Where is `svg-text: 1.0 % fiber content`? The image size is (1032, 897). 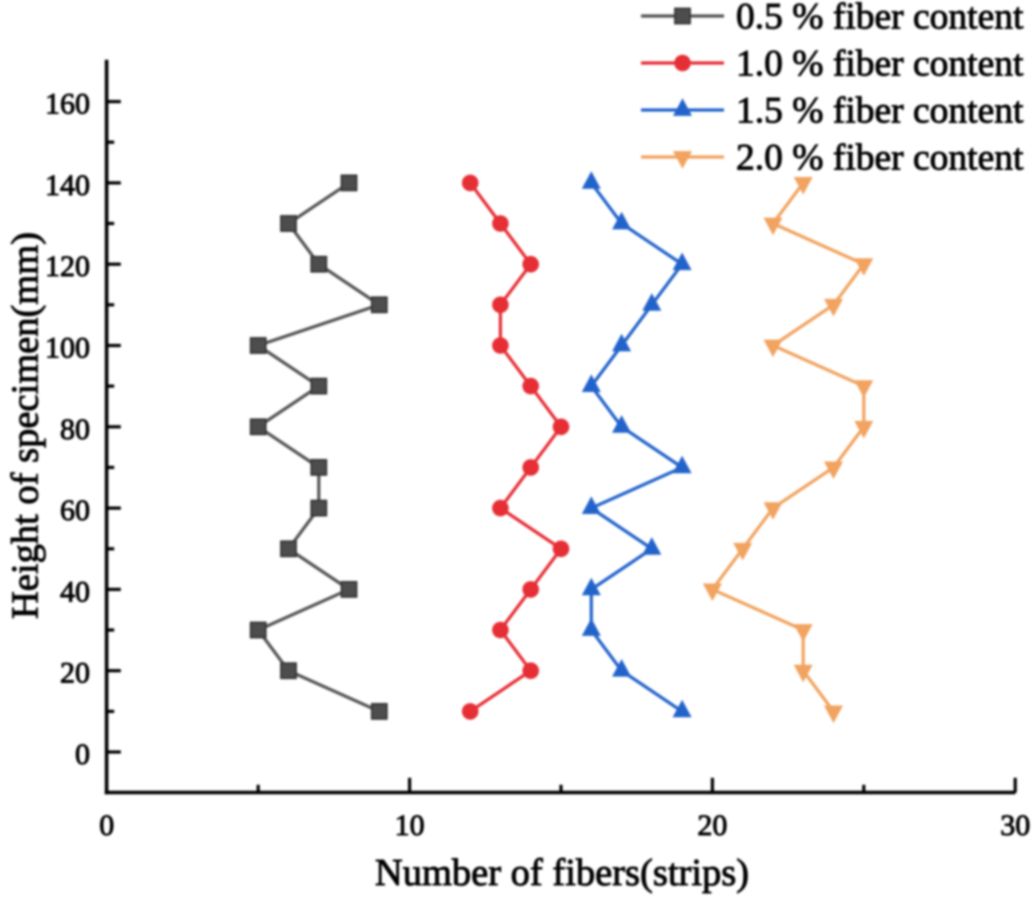 svg-text: 1.0 % fiber content is located at coordinates (880, 63).